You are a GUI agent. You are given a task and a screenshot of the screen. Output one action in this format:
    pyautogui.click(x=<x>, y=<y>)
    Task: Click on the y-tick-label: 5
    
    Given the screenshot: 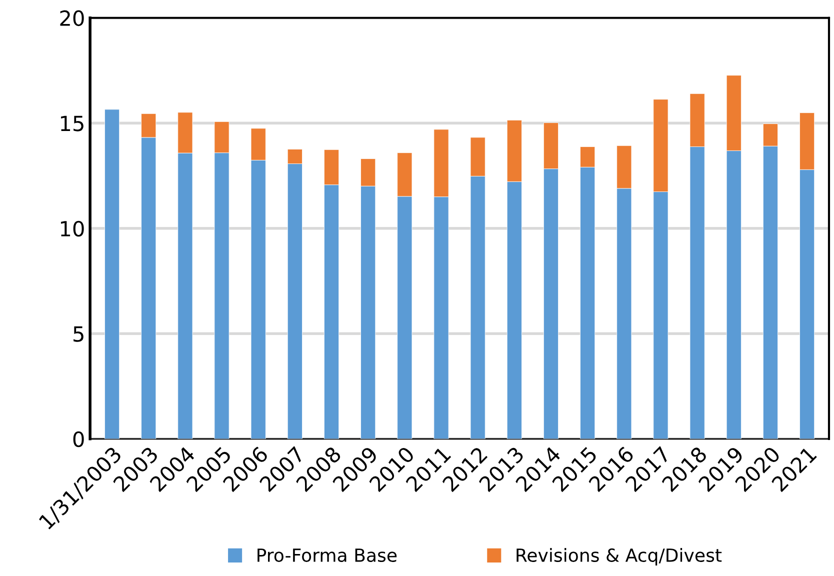 What is the action you would take?
    pyautogui.click(x=79, y=334)
    